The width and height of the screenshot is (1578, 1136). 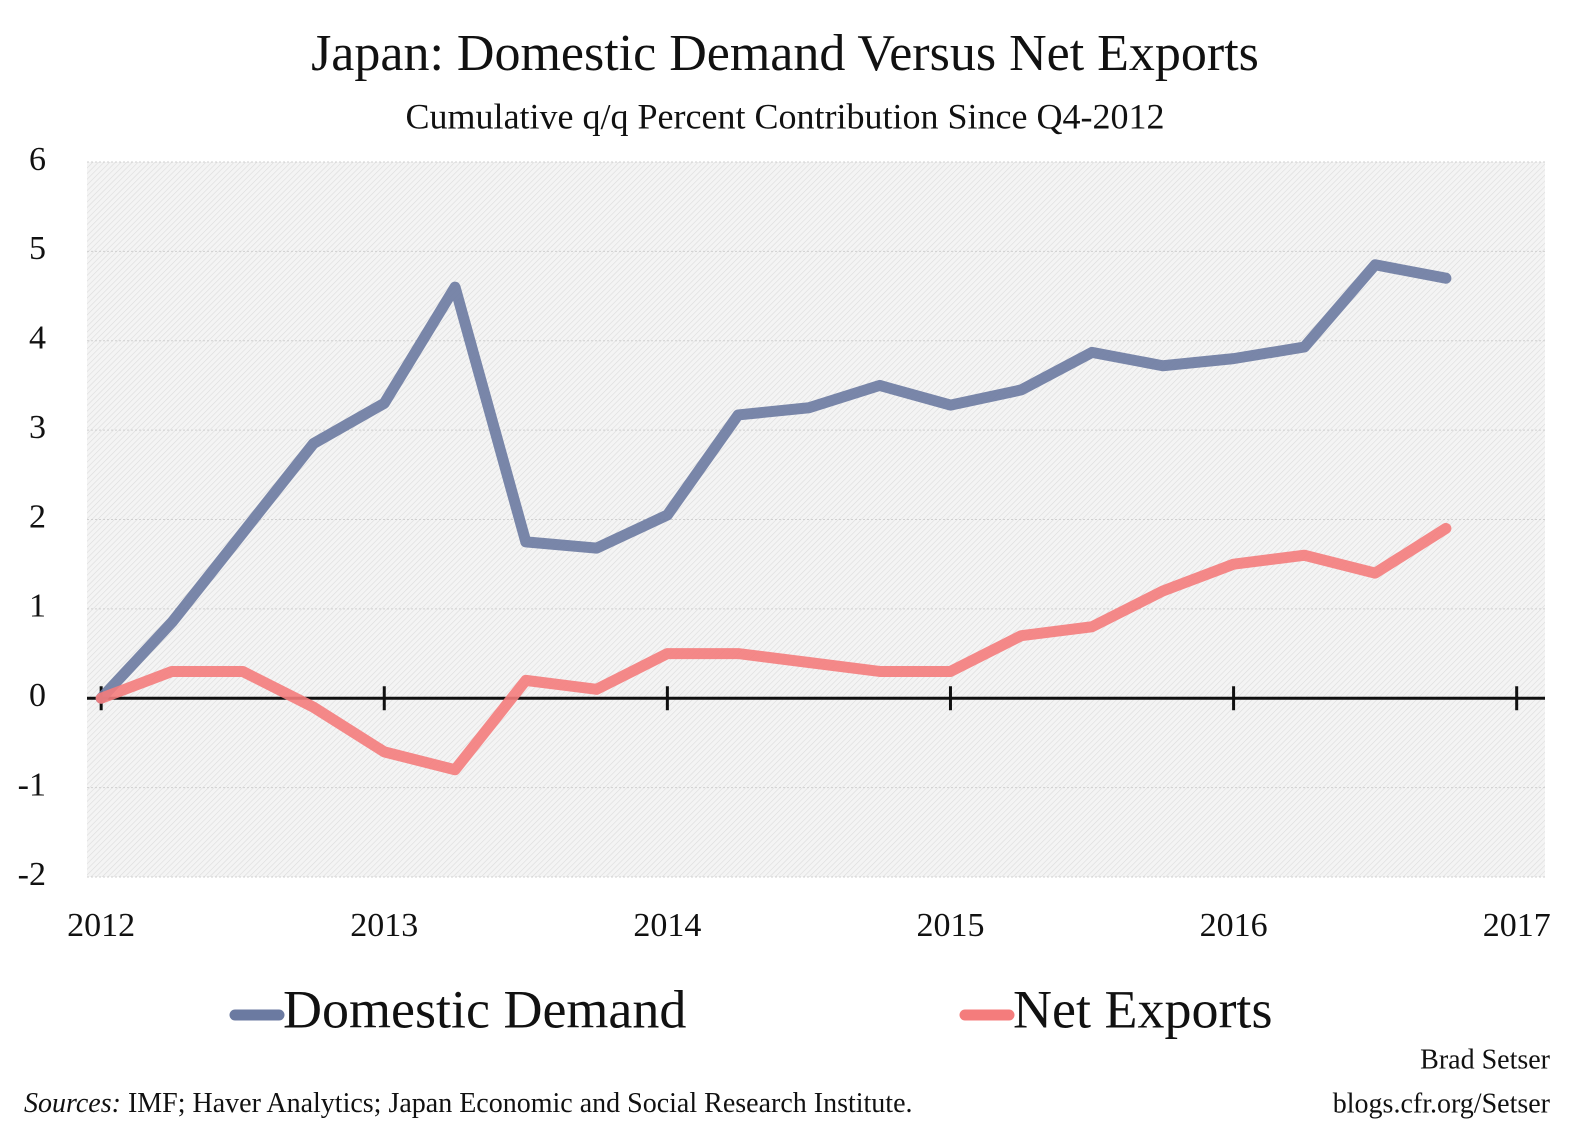 What do you see at coordinates (32, 874) in the screenshot?
I see `y-tick-label: -2` at bounding box center [32, 874].